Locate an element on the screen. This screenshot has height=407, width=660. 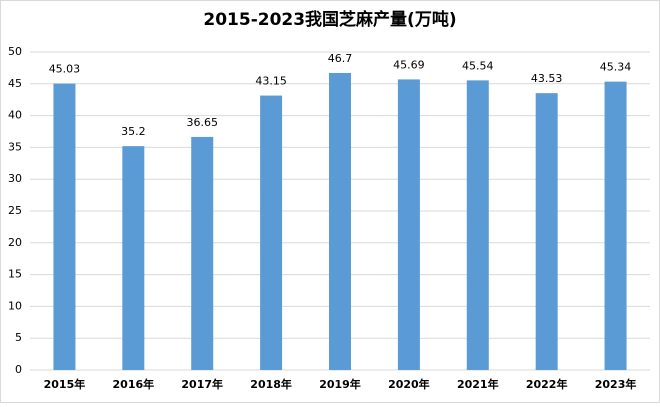
y-tick-label: 25 is located at coordinates (15, 210).